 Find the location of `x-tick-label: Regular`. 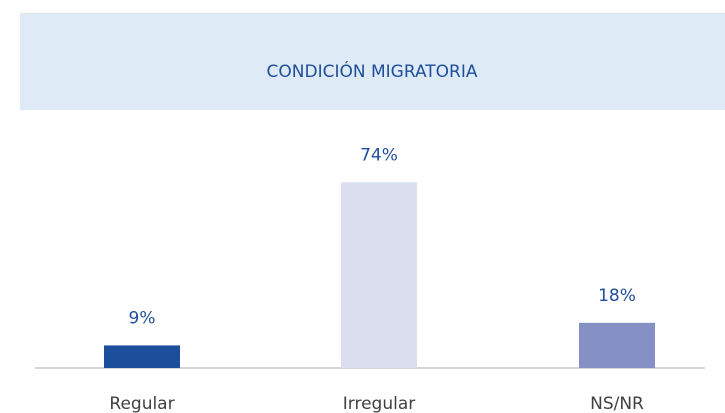

x-tick-label: Regular is located at coordinates (141, 403).